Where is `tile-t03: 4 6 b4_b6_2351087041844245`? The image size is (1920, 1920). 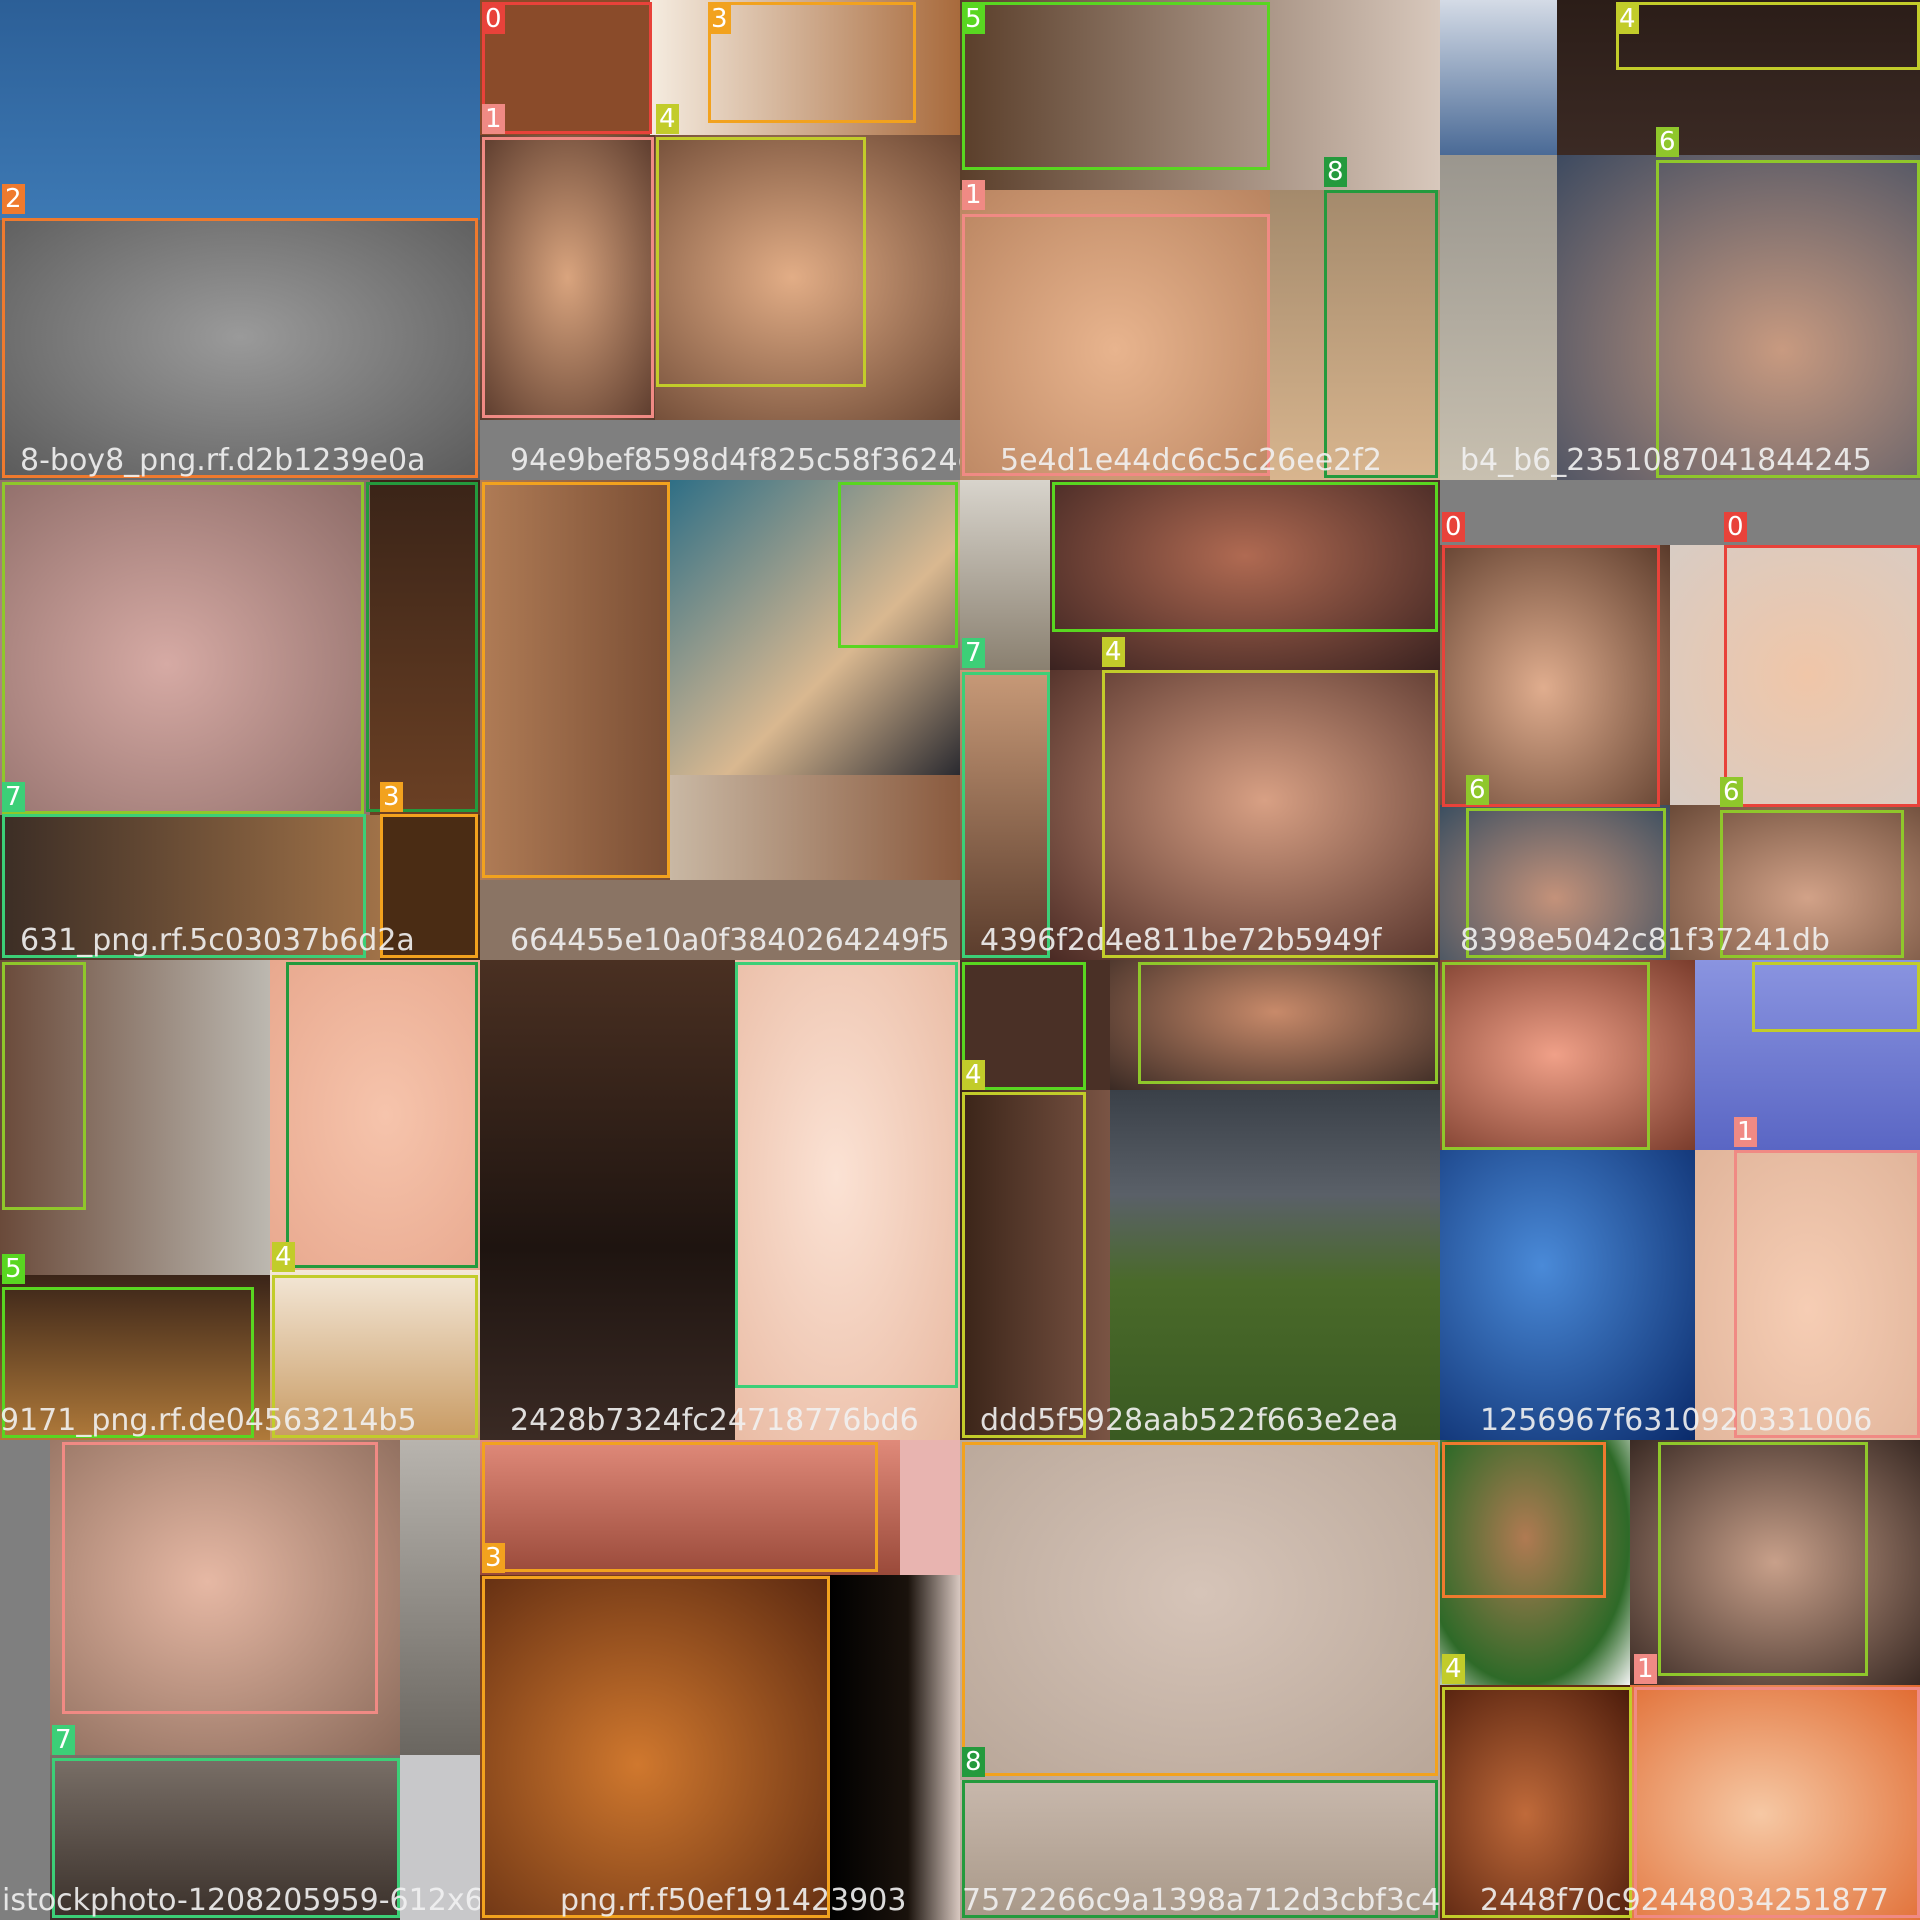 tile-t03: 4 6 b4_b6_2351087041844245 is located at coordinates (1680, 240).